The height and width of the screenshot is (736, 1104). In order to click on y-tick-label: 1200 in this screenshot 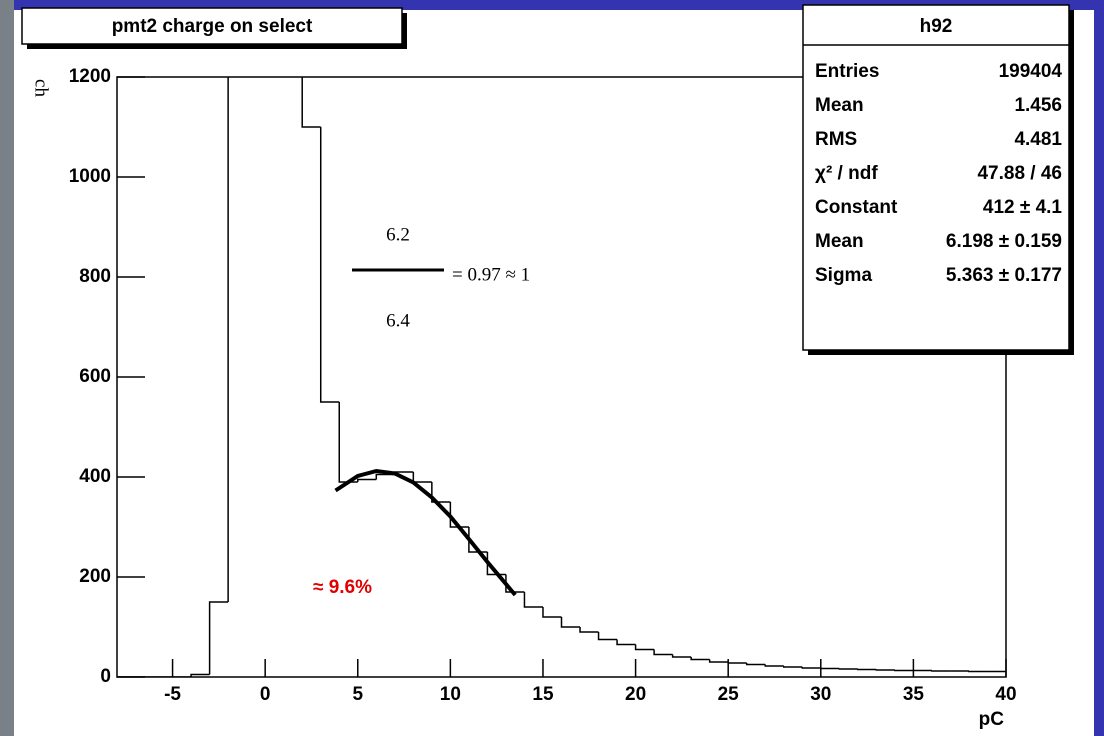, I will do `click(90, 76)`.